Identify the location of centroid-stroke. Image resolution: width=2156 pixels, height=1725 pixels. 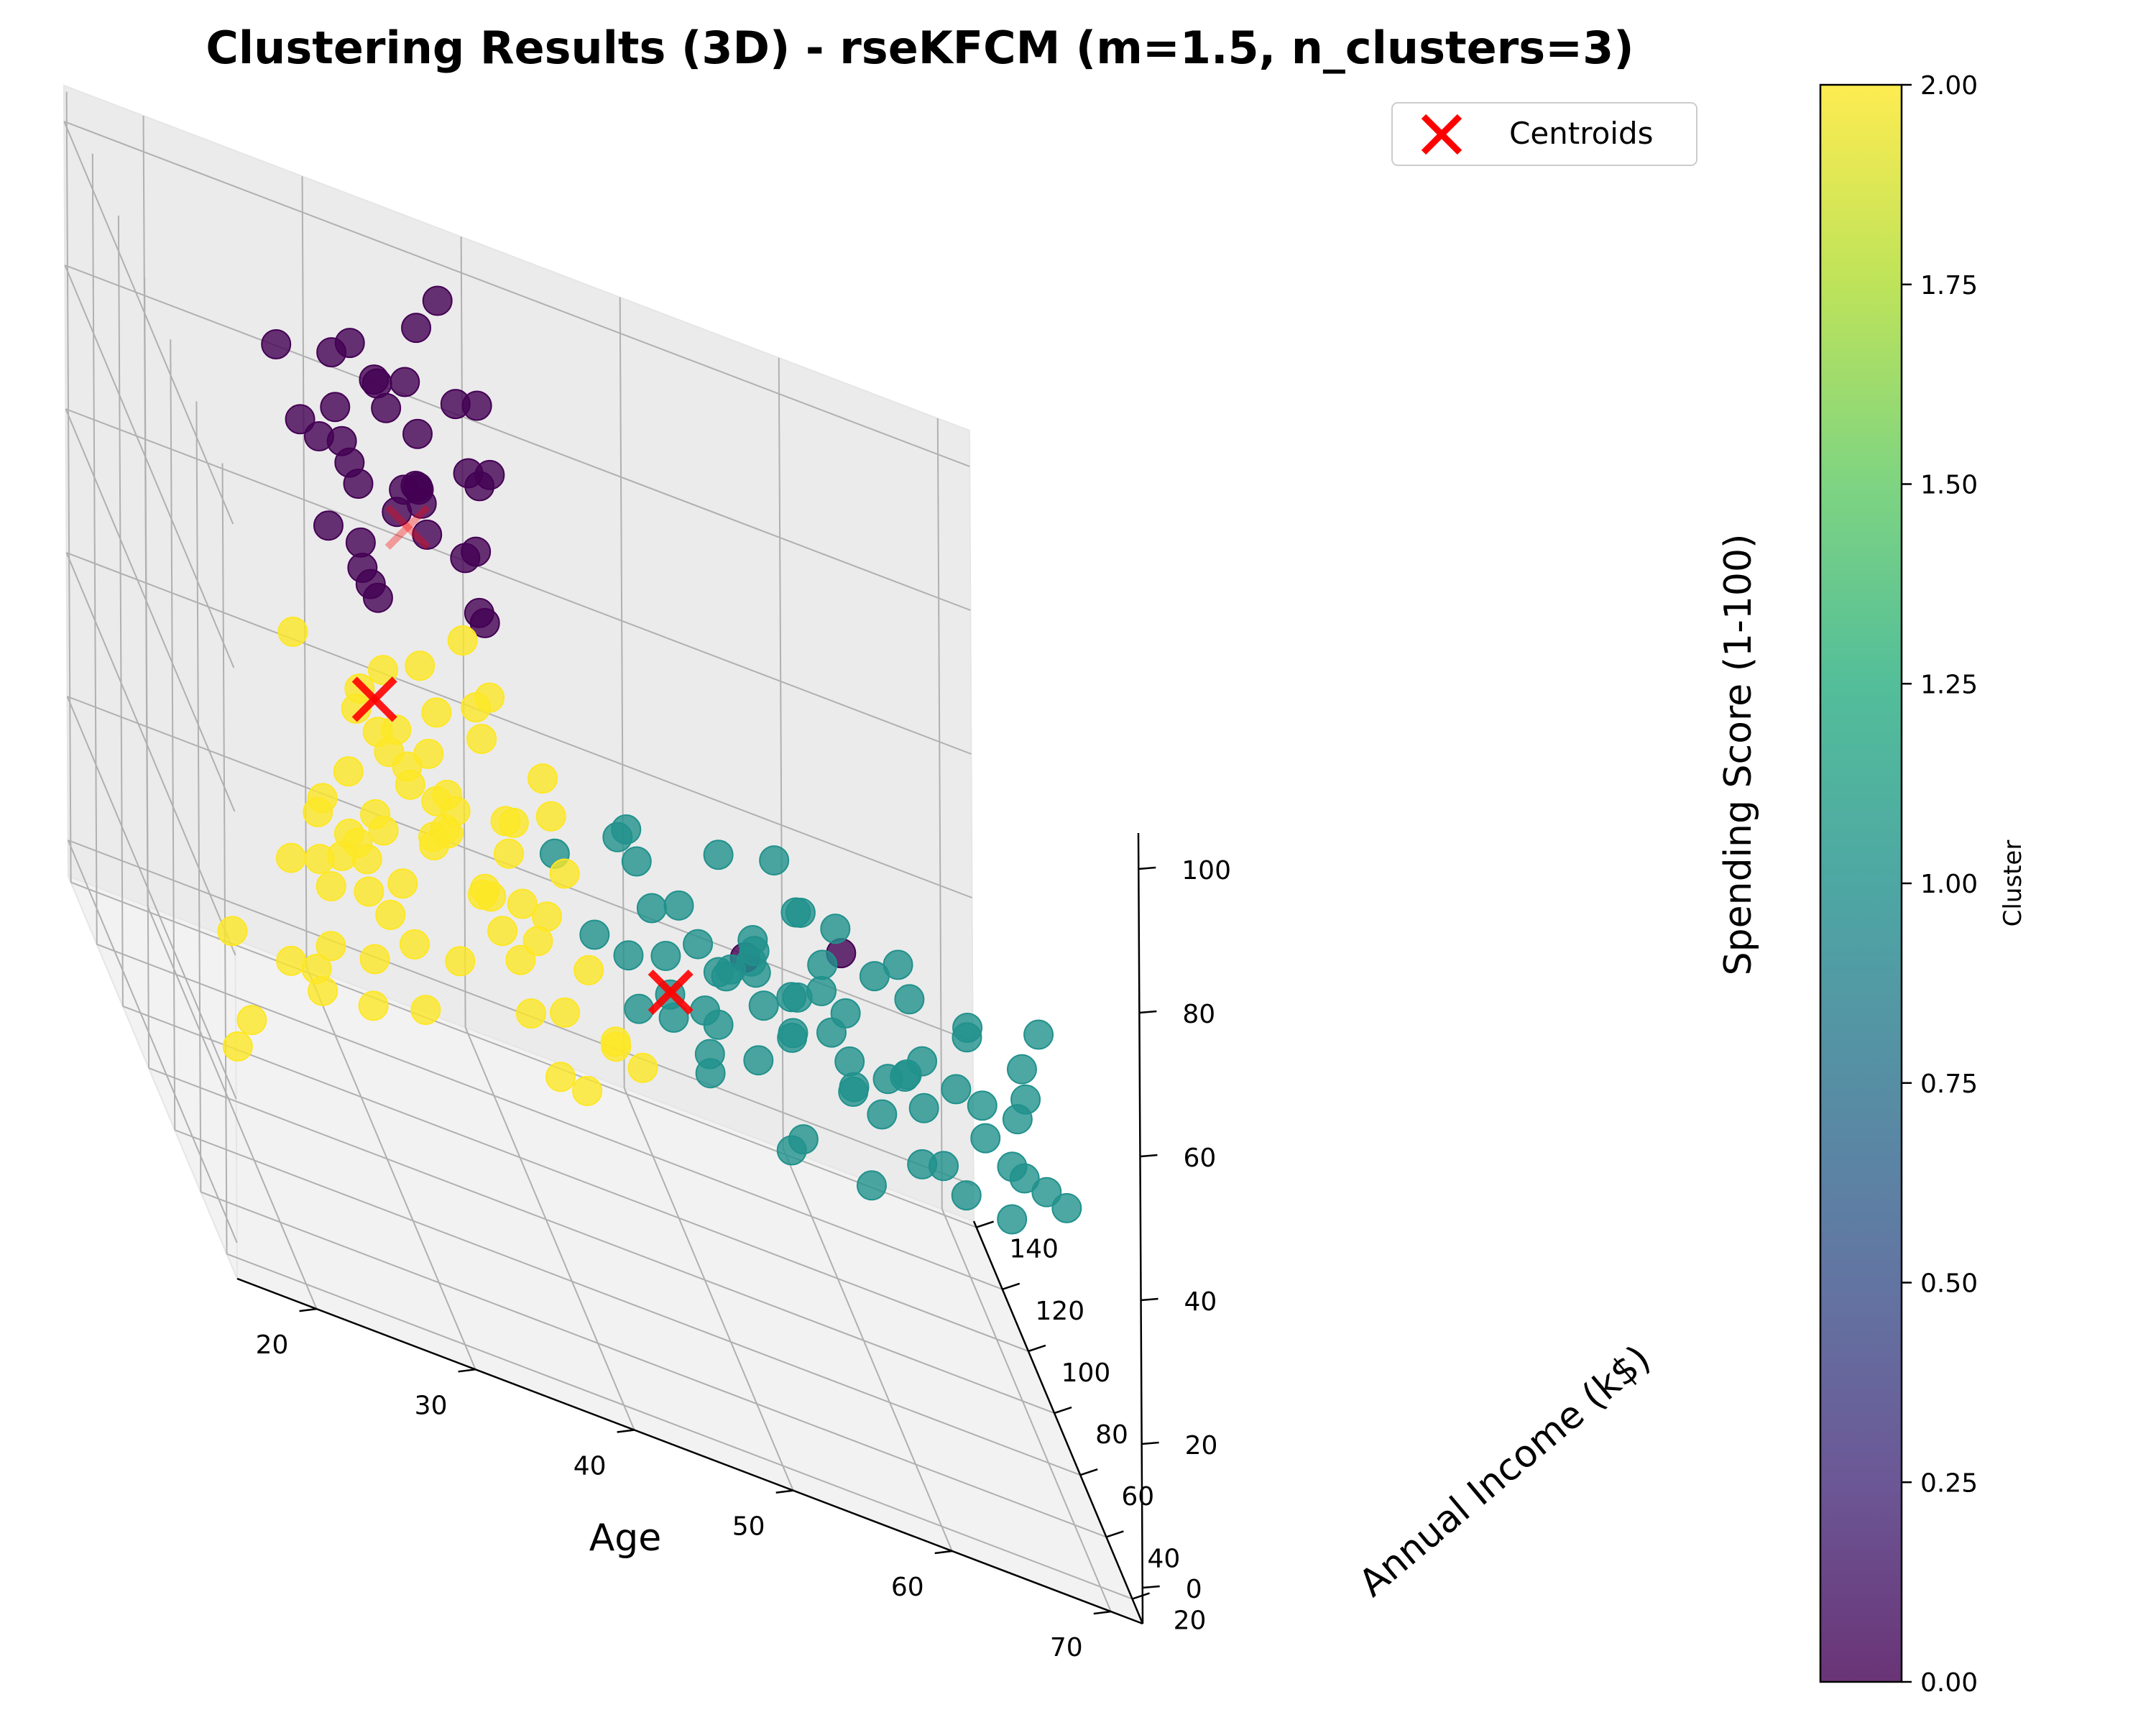
(407, 527).